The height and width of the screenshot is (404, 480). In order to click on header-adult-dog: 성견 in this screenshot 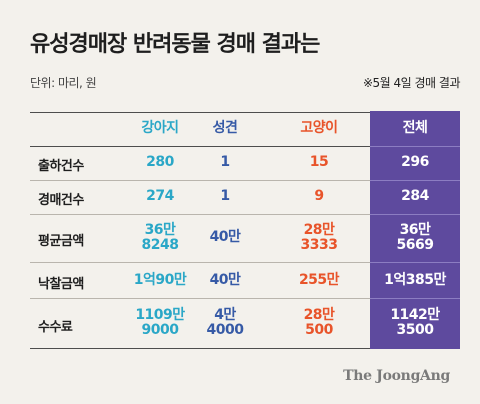, I will do `click(225, 128)`.